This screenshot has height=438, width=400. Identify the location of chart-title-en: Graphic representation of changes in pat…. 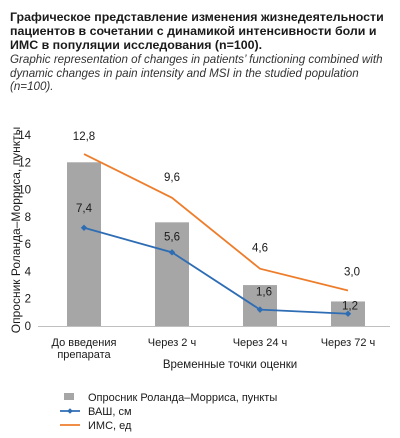
(196, 73).